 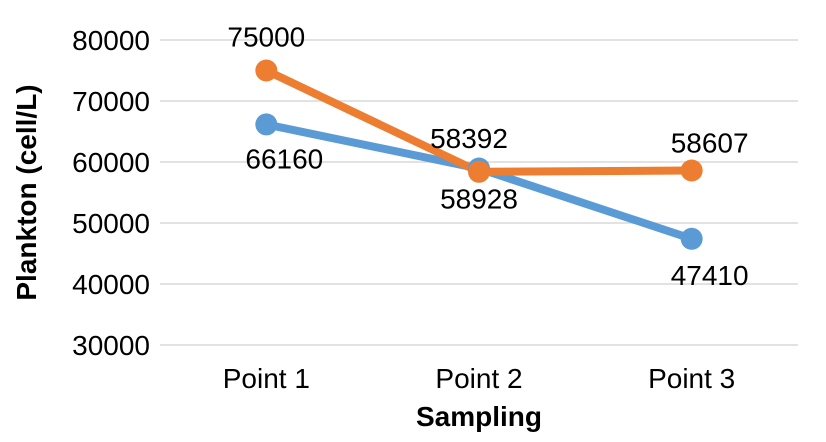 I want to click on y-axis-title: Plankton (cell/L), so click(x=26, y=192).